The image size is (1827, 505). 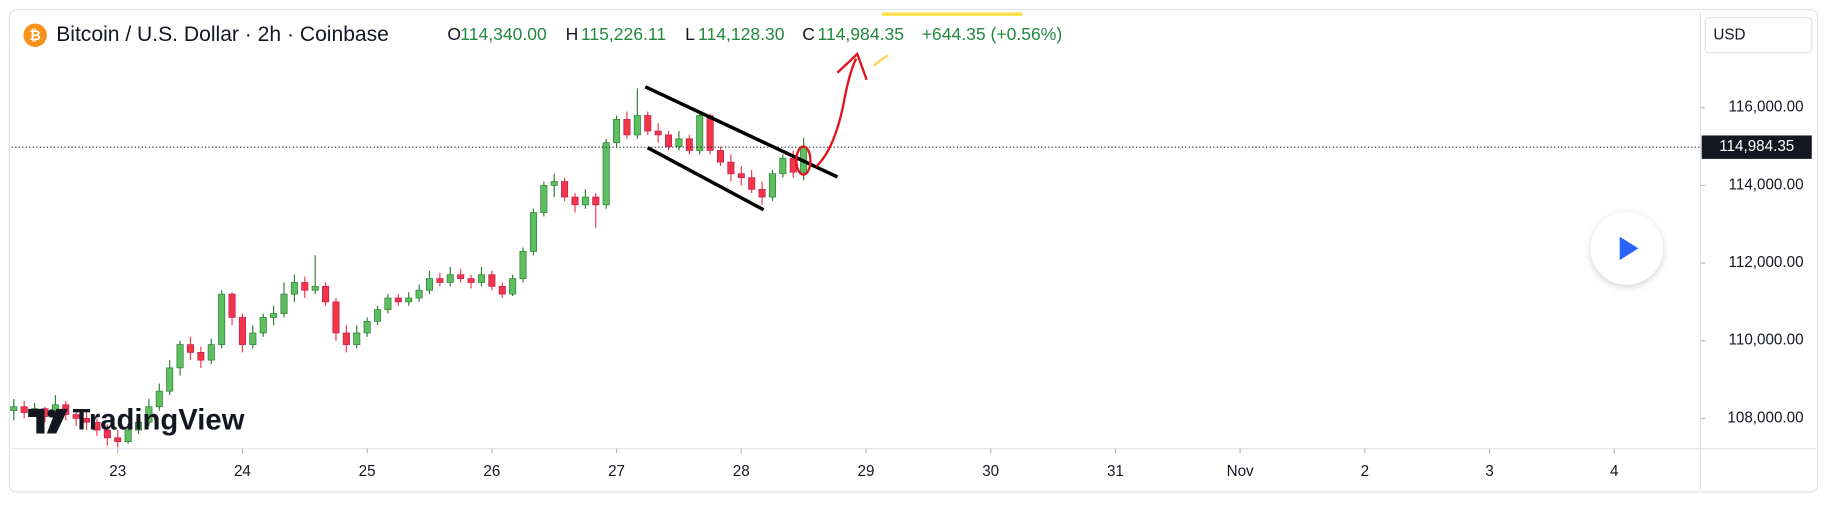 What do you see at coordinates (1489, 471) in the screenshot?
I see `x-tick-label: 3` at bounding box center [1489, 471].